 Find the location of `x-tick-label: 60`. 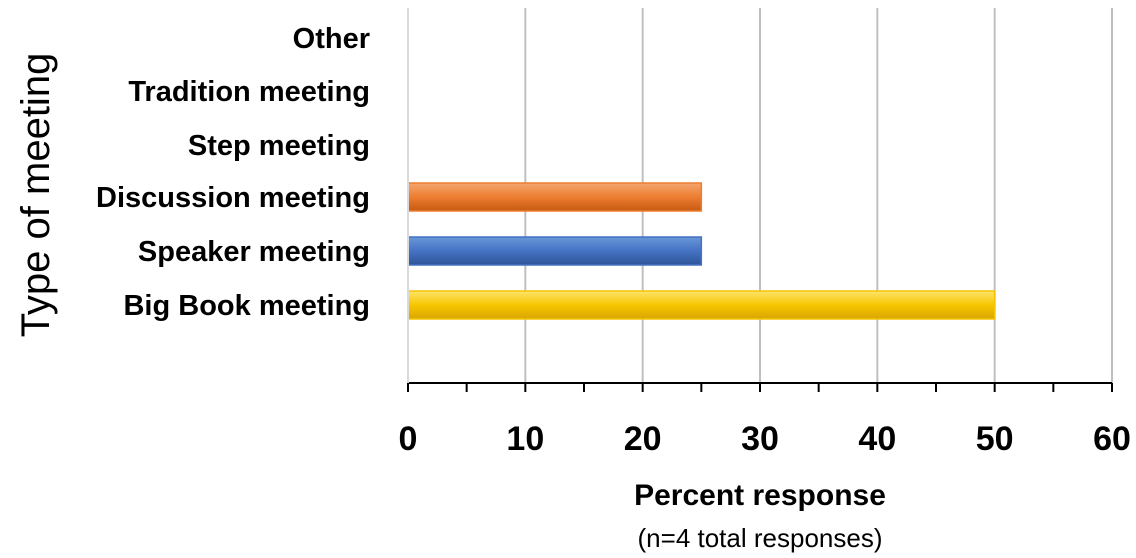

x-tick-label: 60 is located at coordinates (1112, 439).